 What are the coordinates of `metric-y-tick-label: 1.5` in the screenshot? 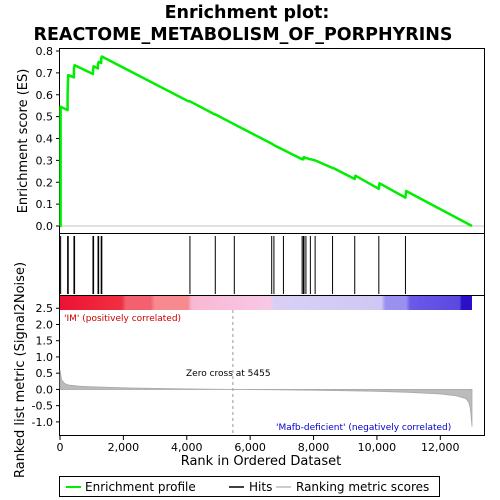 It's located at (45, 341).